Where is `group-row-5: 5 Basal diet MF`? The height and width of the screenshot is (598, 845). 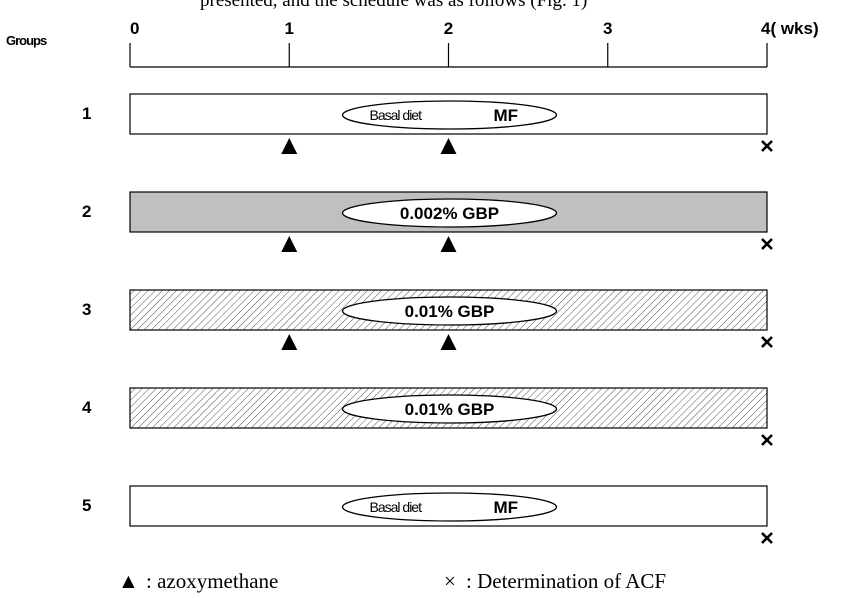
group-row-5: 5 Basal diet MF is located at coordinates (427, 514).